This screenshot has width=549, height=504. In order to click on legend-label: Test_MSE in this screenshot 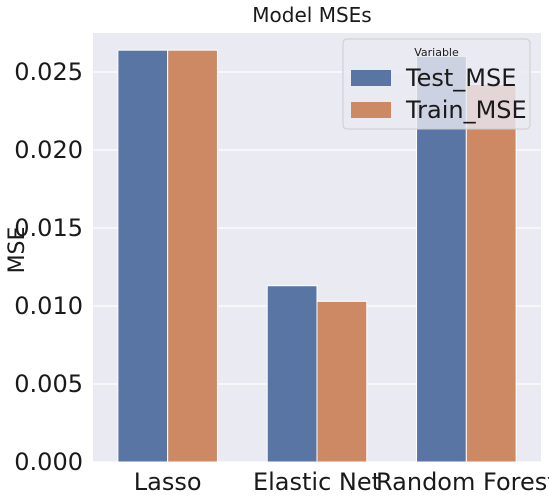, I will do `click(460, 78)`.